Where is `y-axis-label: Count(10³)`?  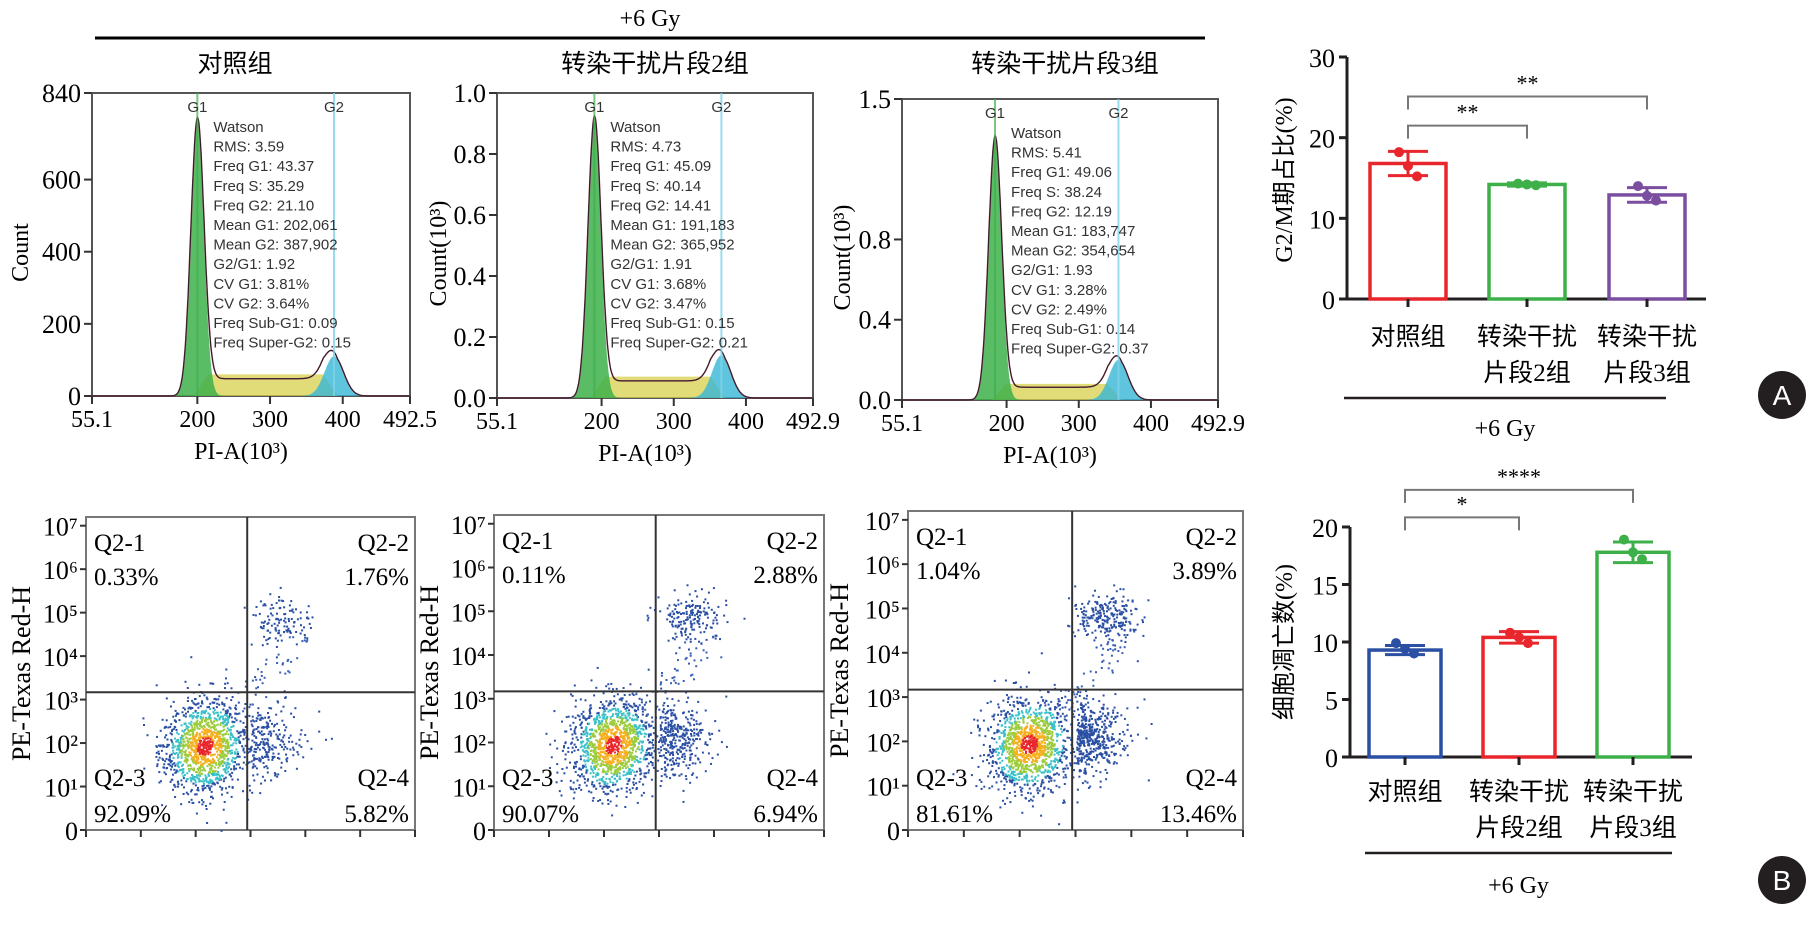
y-axis-label: Count(10³) is located at coordinates (439, 254).